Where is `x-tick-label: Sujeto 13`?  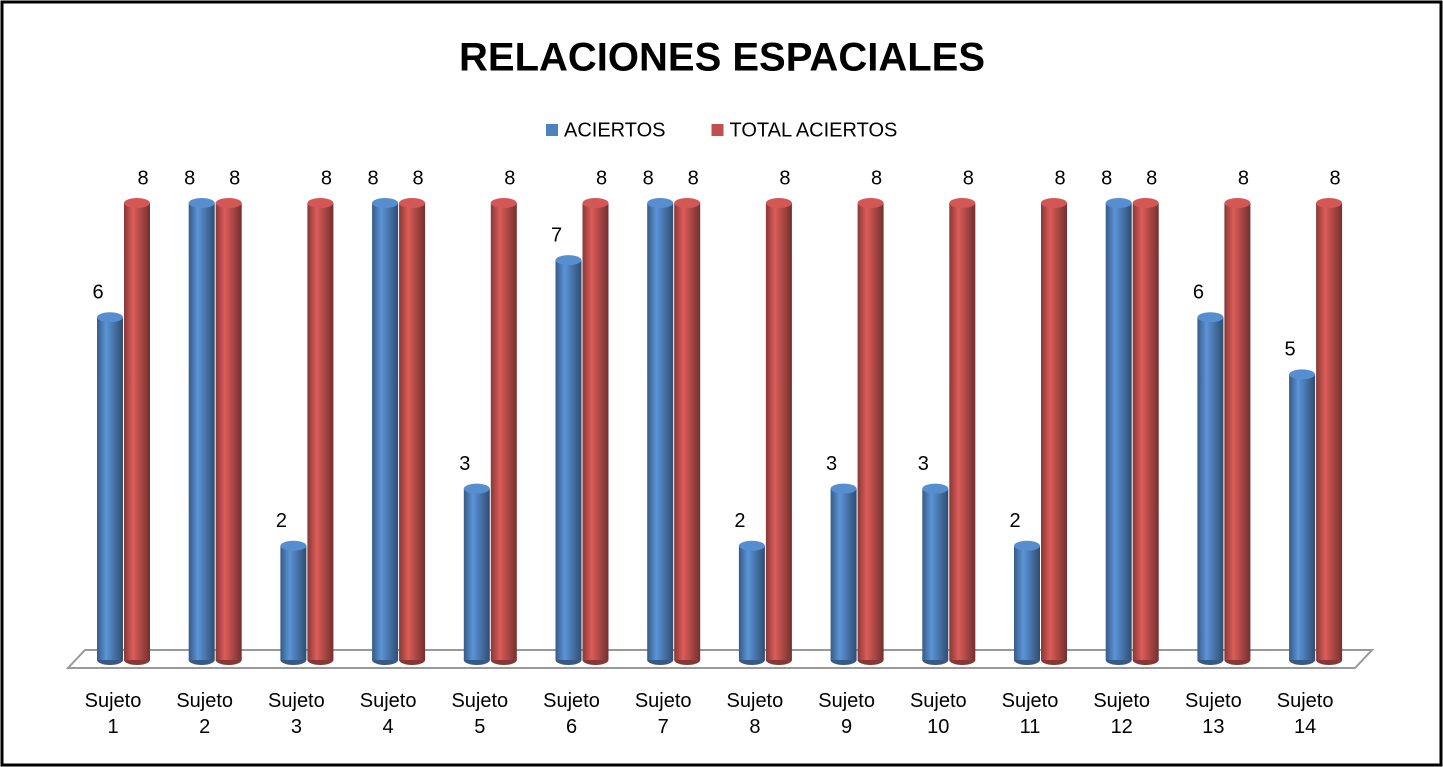
x-tick-label: Sujeto 13 is located at coordinates (1213, 714).